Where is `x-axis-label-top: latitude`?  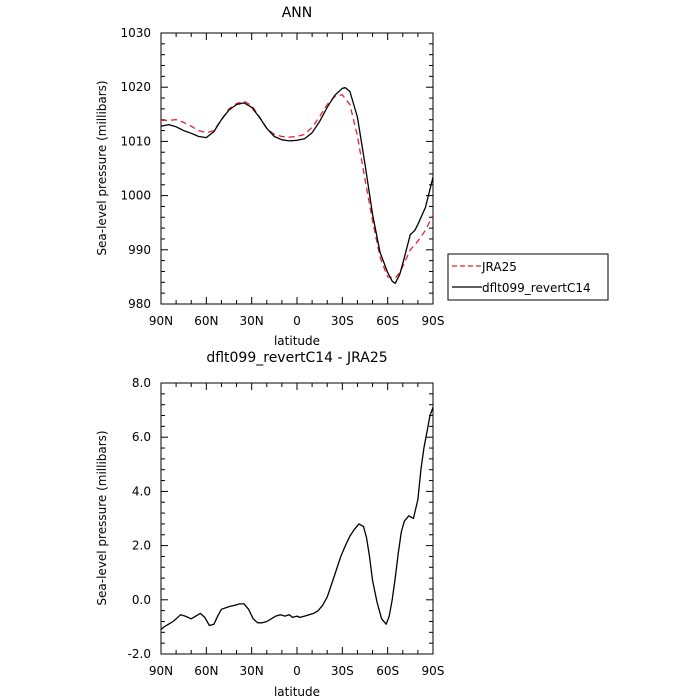 x-axis-label-top: latitude is located at coordinates (297, 341).